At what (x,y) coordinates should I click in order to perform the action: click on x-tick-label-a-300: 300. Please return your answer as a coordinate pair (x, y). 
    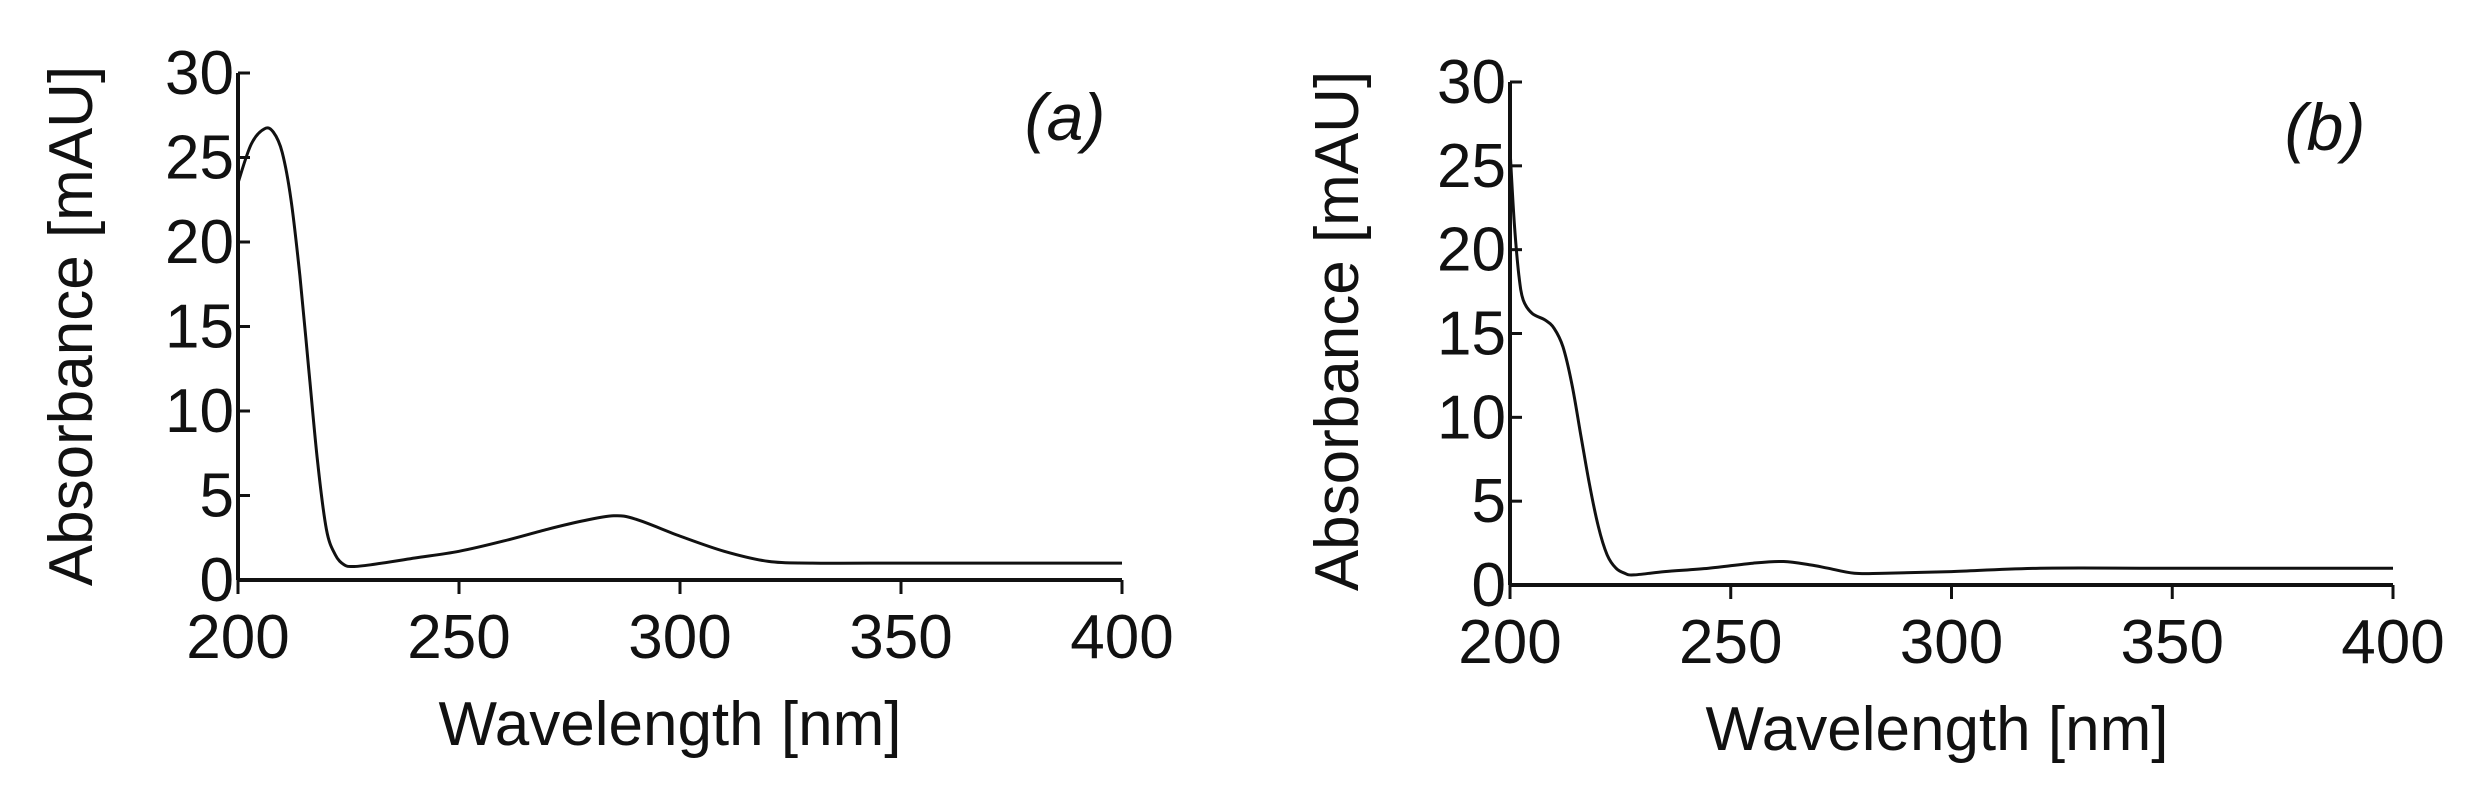
    Looking at the image, I should click on (679, 637).